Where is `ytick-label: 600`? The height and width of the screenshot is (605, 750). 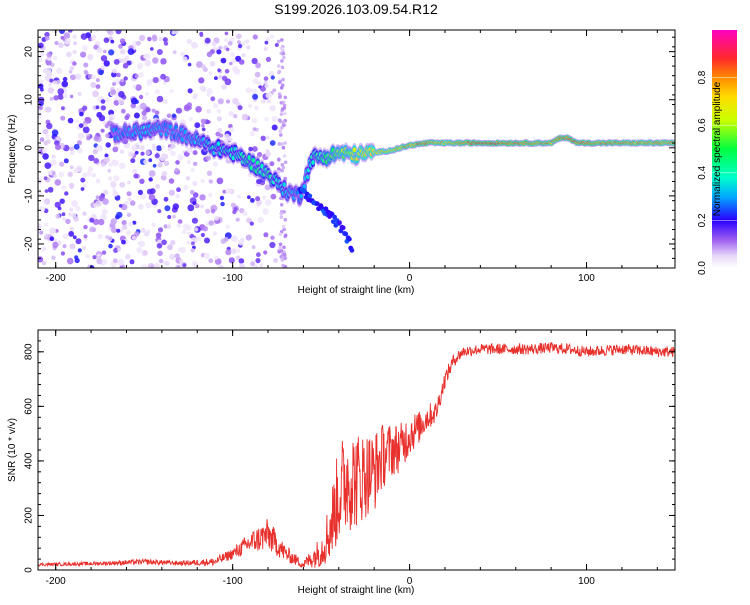
ytick-label: 600 is located at coordinates (29, 406).